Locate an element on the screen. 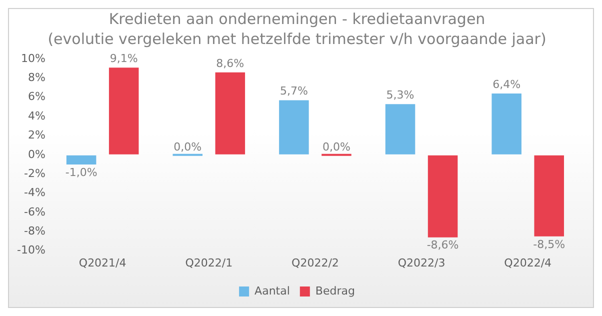 The height and width of the screenshot is (316, 602). y-tick-label: -6% is located at coordinates (35, 211).